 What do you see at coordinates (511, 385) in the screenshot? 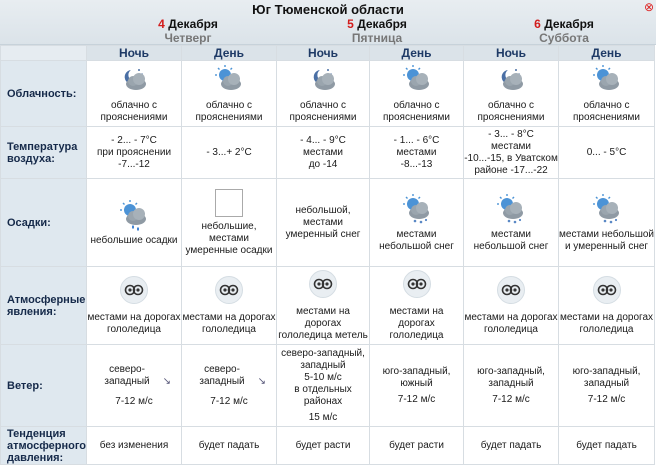
I see `wind-cell: юго-западный, западный 7-12 м/с` at bounding box center [511, 385].